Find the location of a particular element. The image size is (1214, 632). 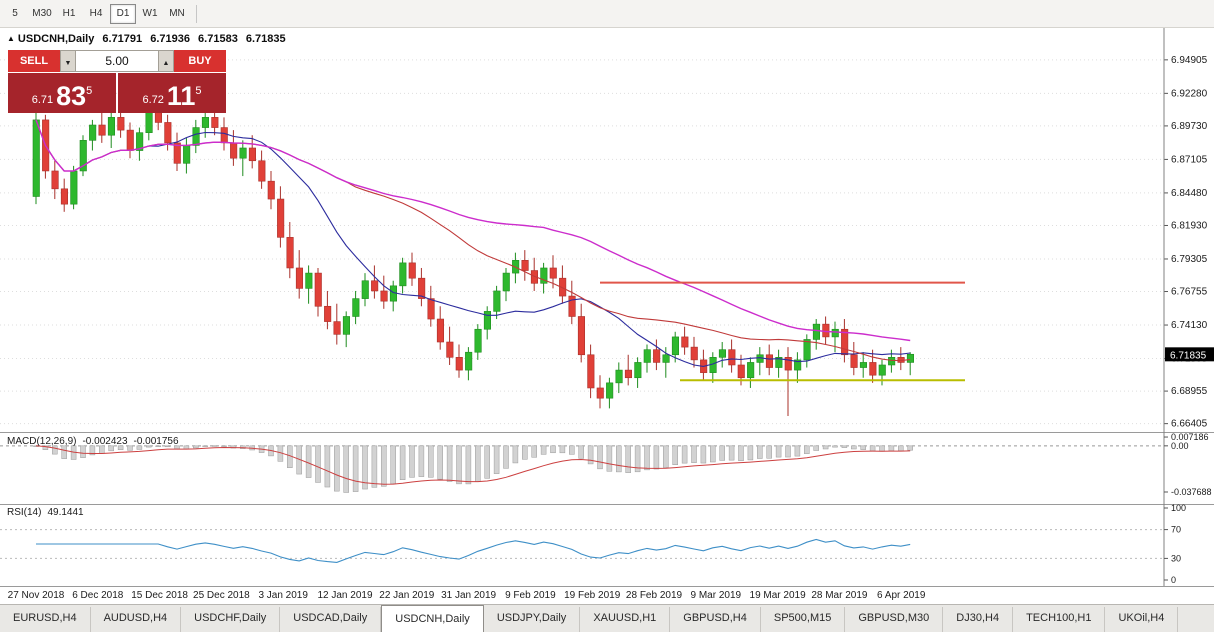

tab-usdcnh-daily: USDCNH,Daily is located at coordinates (432, 618).